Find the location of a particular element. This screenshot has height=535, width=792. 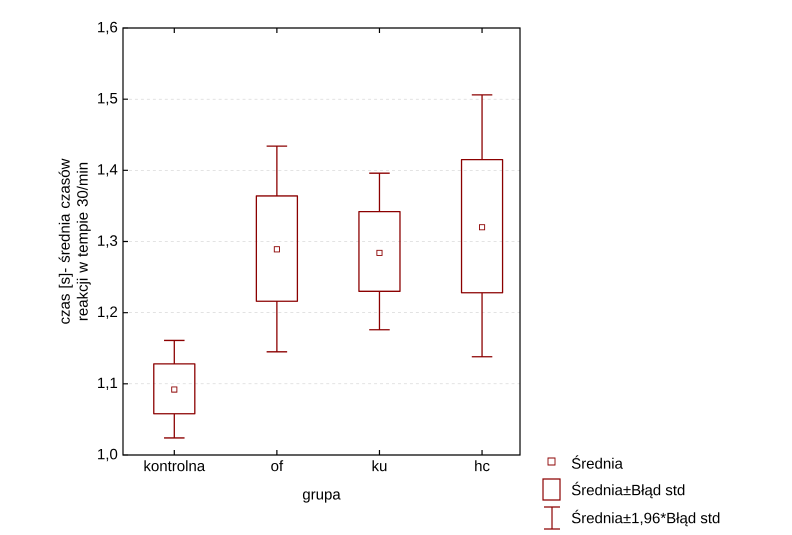

y-tick-label: 1,4 is located at coordinates (108, 170).